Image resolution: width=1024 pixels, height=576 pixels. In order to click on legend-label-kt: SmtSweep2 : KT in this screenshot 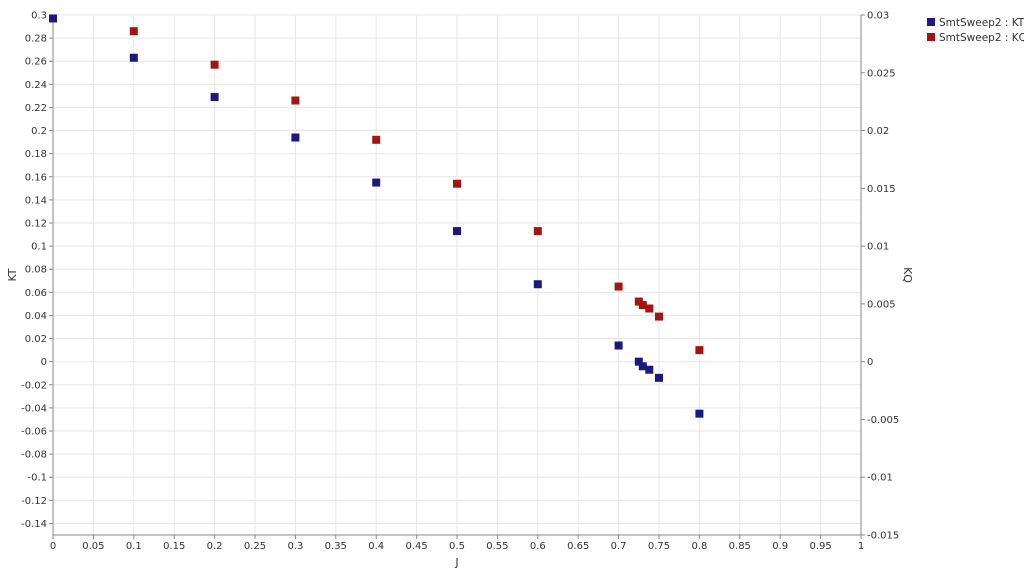, I will do `click(981, 23)`.